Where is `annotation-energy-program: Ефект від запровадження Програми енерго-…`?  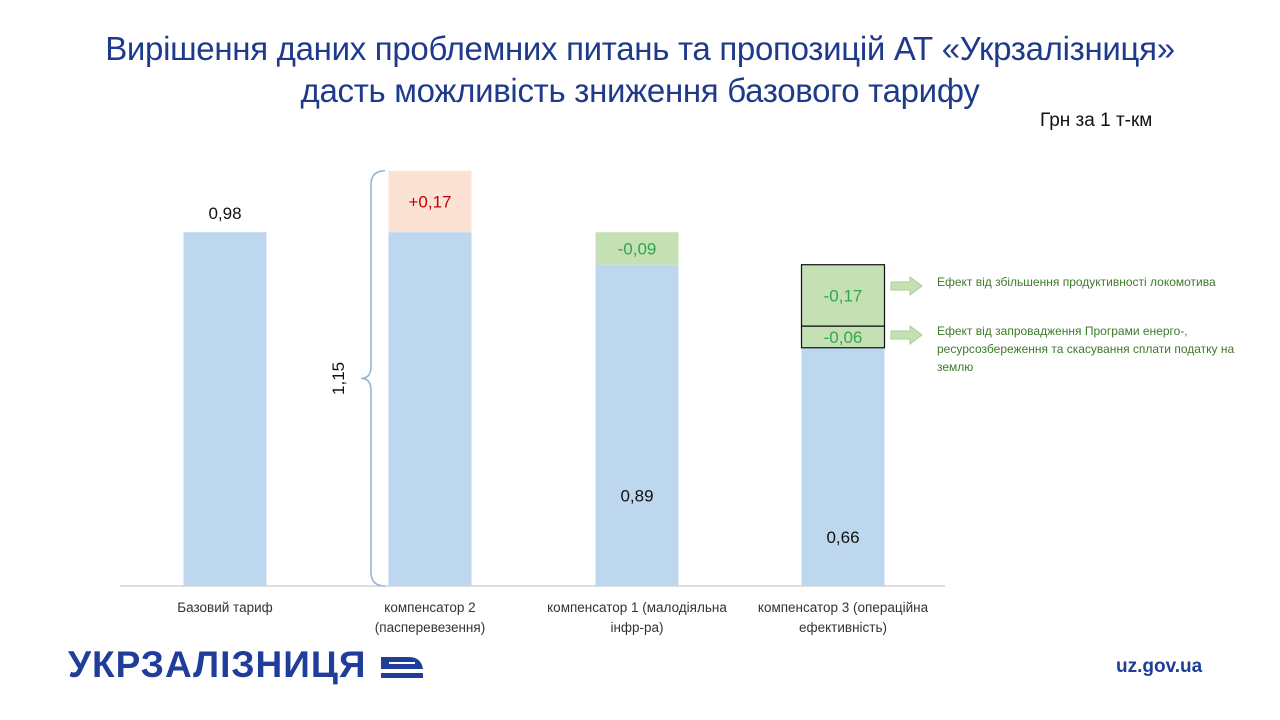
annotation-energy-program: Ефект від запровадження Програми енерго-… is located at coordinates (1086, 349).